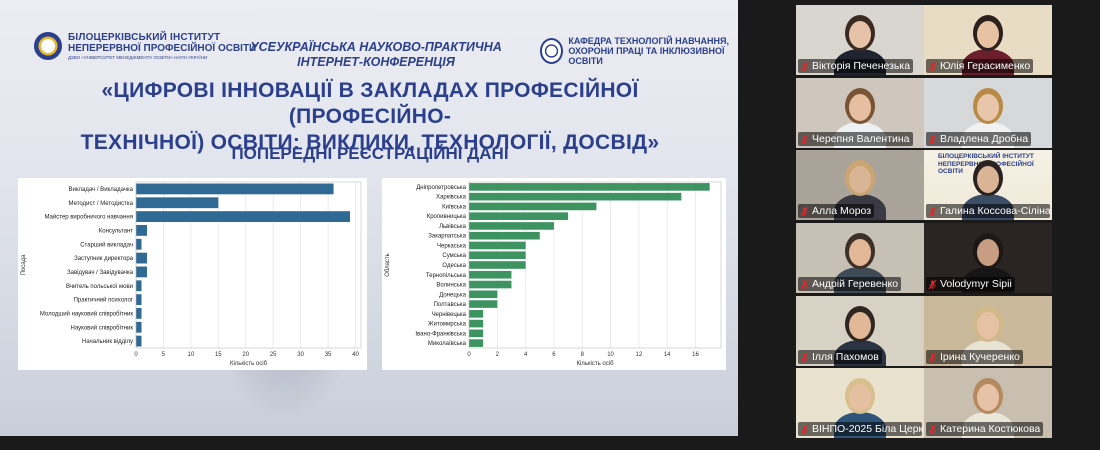 The width and height of the screenshot is (1100, 450). I want to click on participant-name: Черепня Валентина, so click(861, 139).